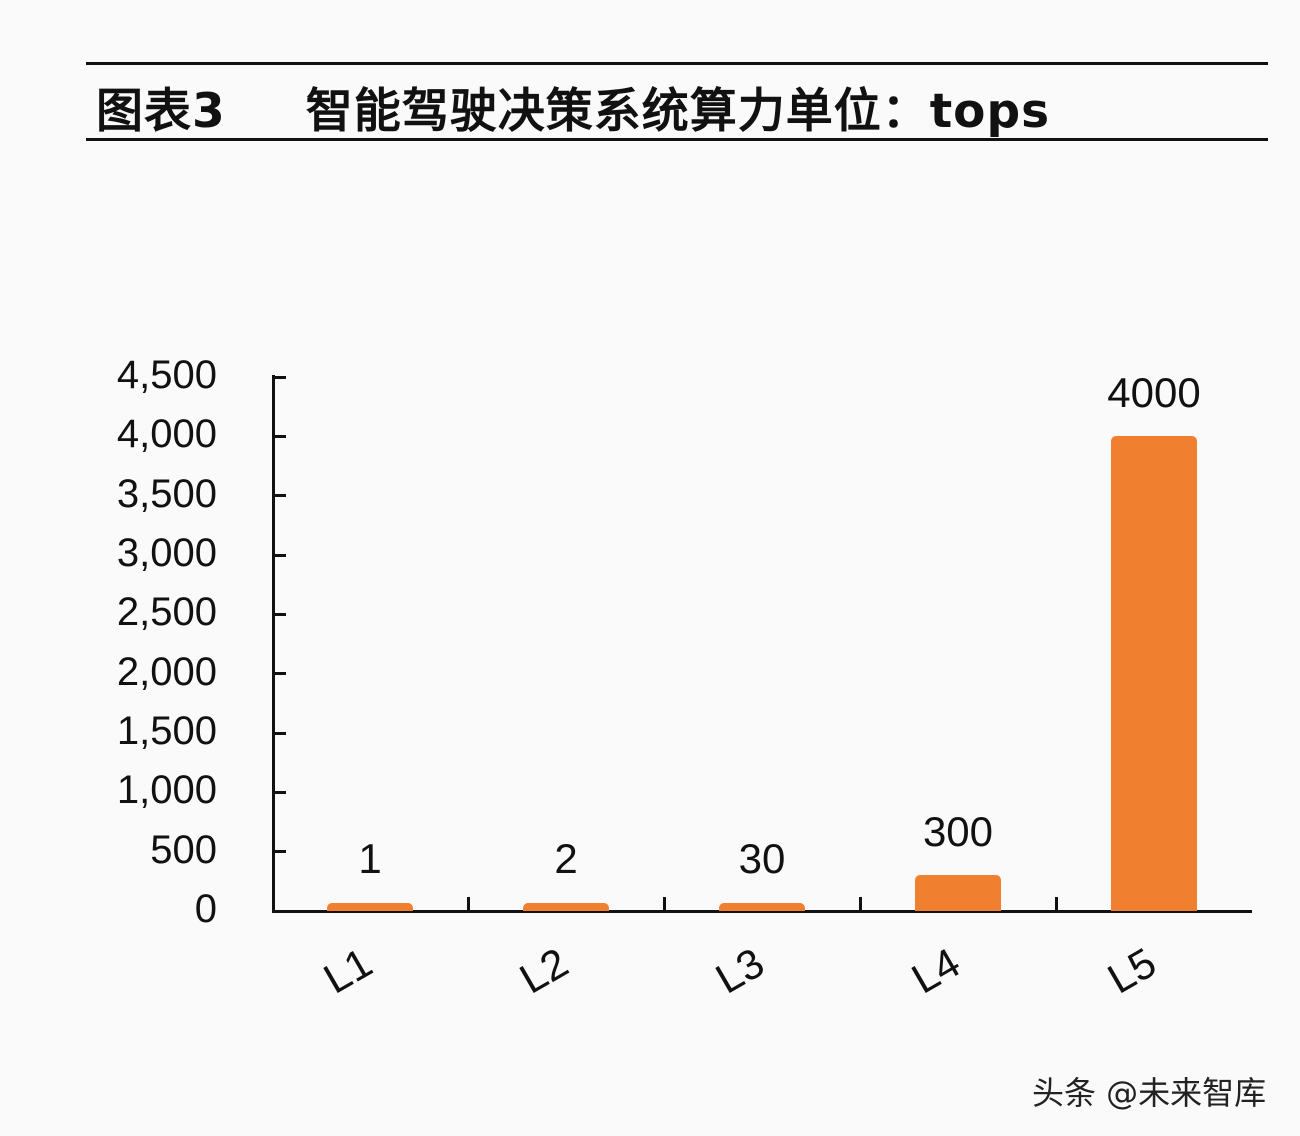 This screenshot has height=1136, width=1300. What do you see at coordinates (762, 858) in the screenshot?
I see `data-label: 30` at bounding box center [762, 858].